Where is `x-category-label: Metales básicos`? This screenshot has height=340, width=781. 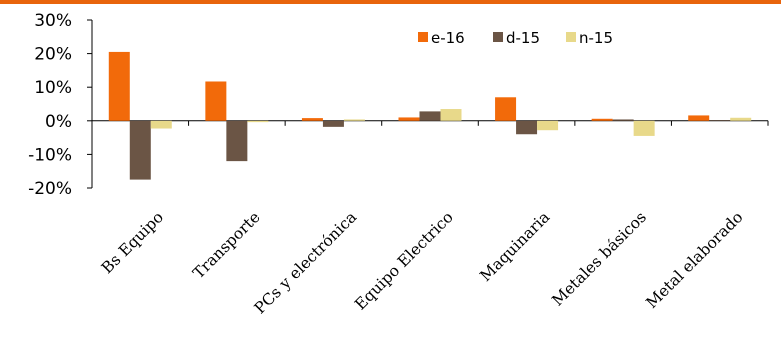 x-category-label: Metales básicos is located at coordinates (599, 259).